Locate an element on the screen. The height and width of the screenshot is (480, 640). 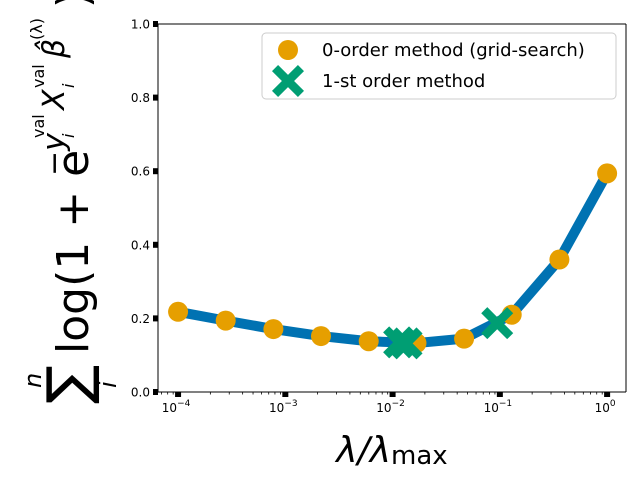
legend-label: 0-order method (grid-search) is located at coordinates (453, 50).